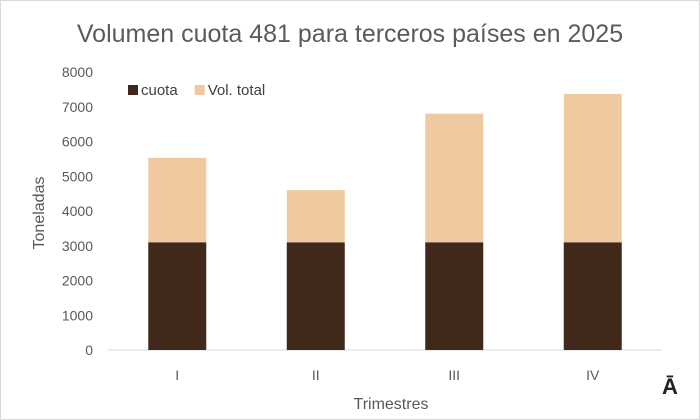 The height and width of the screenshot is (420, 700). I want to click on x-tick-label: I, so click(177, 375).